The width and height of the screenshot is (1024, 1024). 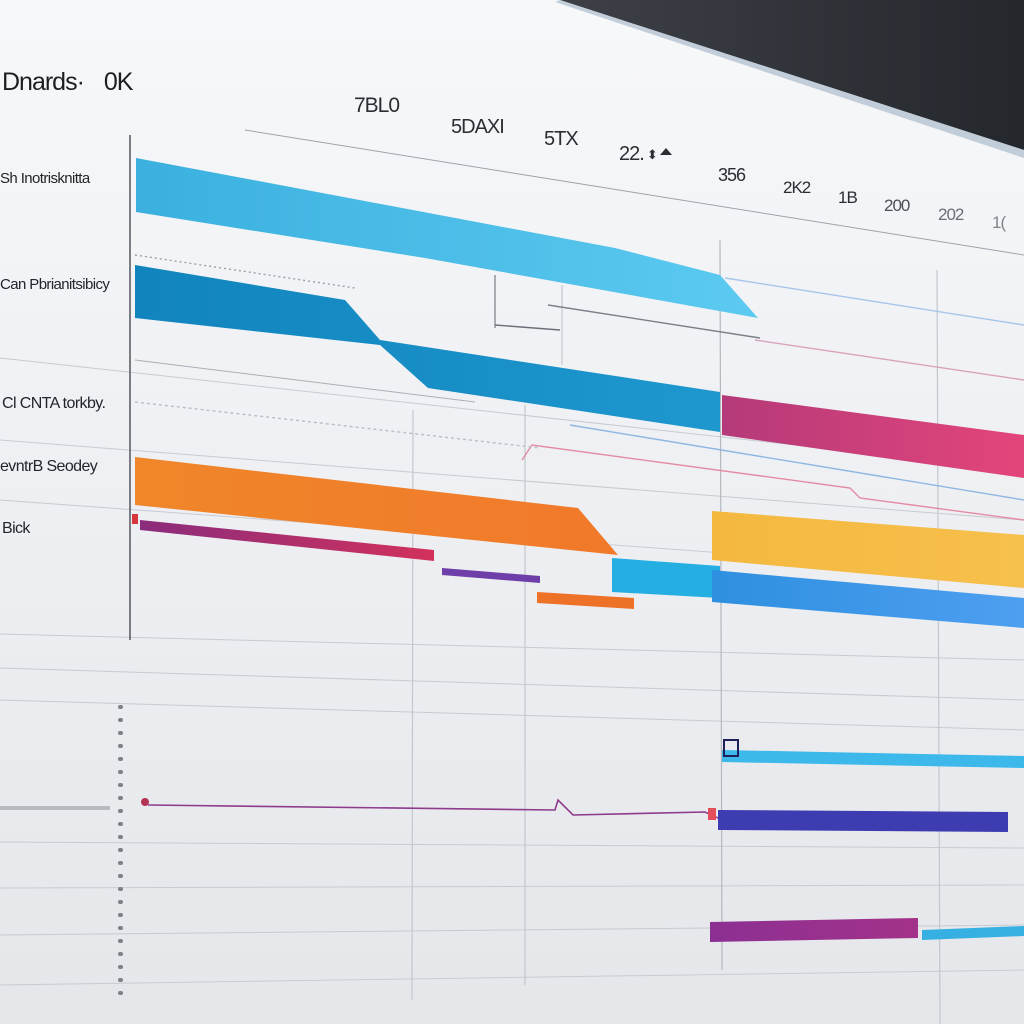 I want to click on app-title: Dnards· 0K, so click(x=68, y=82).